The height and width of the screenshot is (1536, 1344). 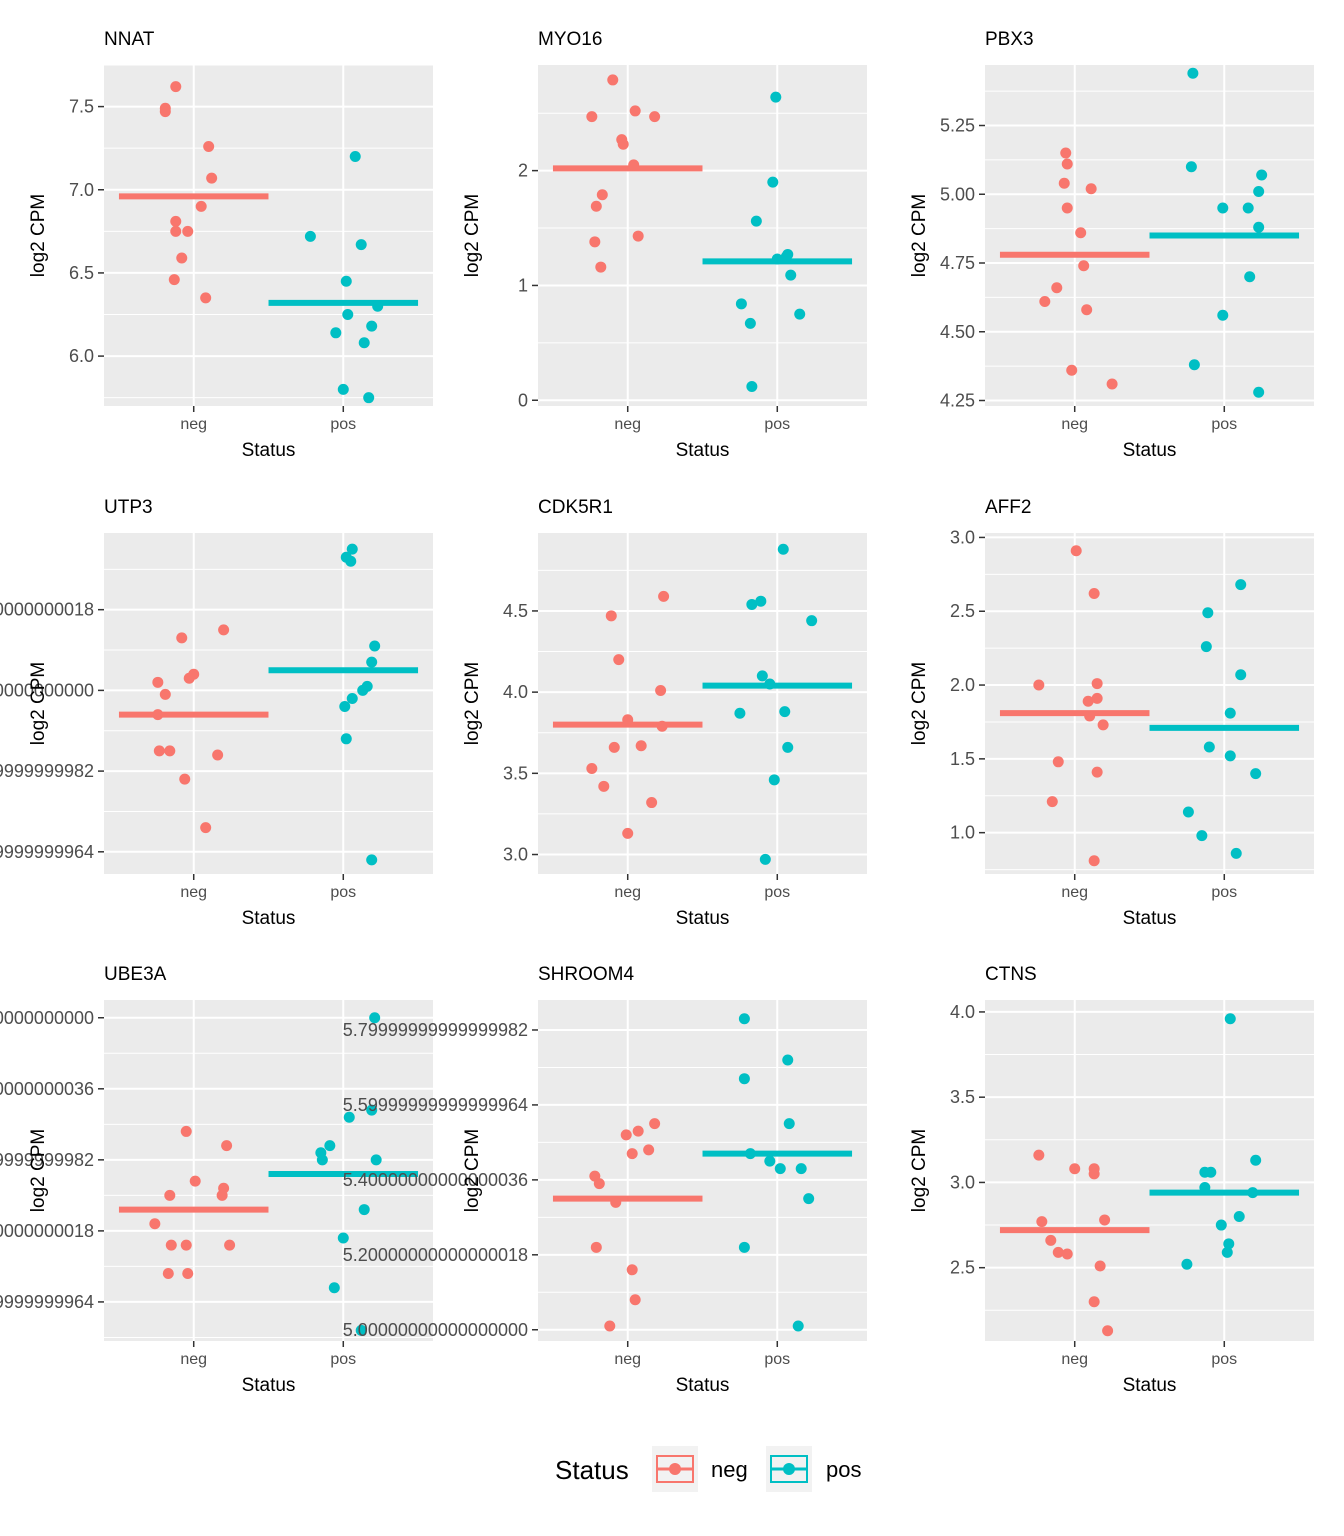 What do you see at coordinates (1009, 39) in the screenshot?
I see `panel-title: PBX3` at bounding box center [1009, 39].